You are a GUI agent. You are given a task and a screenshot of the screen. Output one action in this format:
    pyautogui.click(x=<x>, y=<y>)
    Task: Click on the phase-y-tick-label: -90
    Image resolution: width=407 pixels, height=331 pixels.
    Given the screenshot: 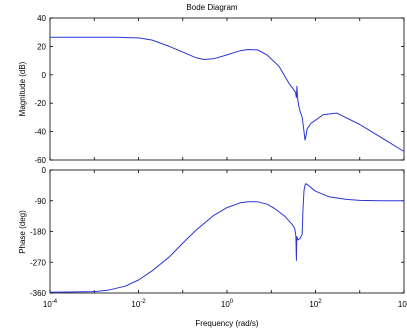 What is the action you would take?
    pyautogui.click(x=40, y=201)
    